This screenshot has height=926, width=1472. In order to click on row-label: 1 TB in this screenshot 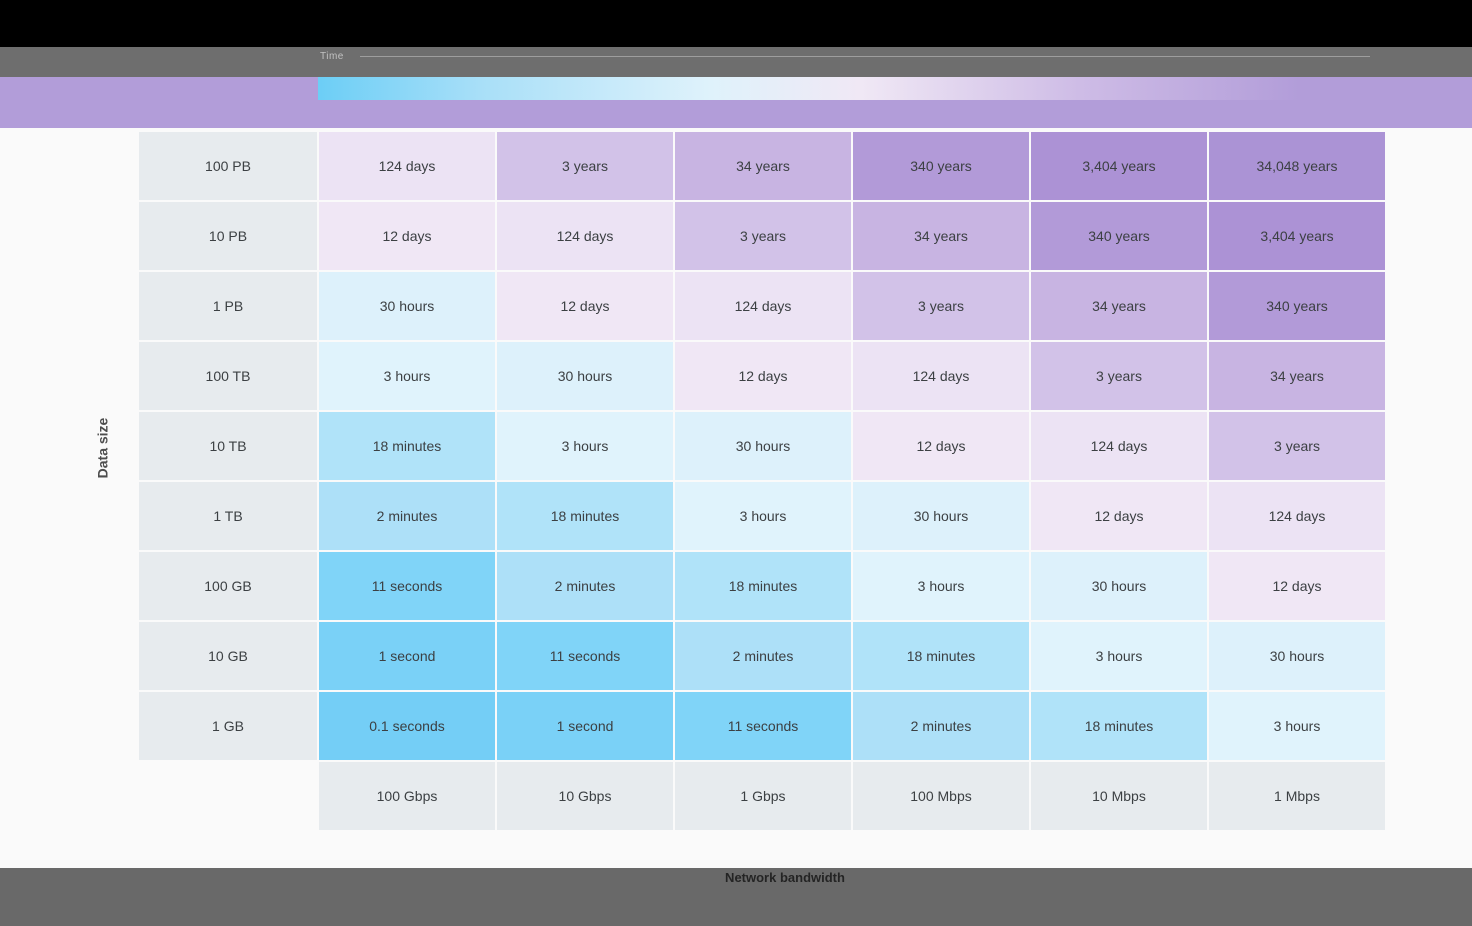, I will do `click(228, 516)`.